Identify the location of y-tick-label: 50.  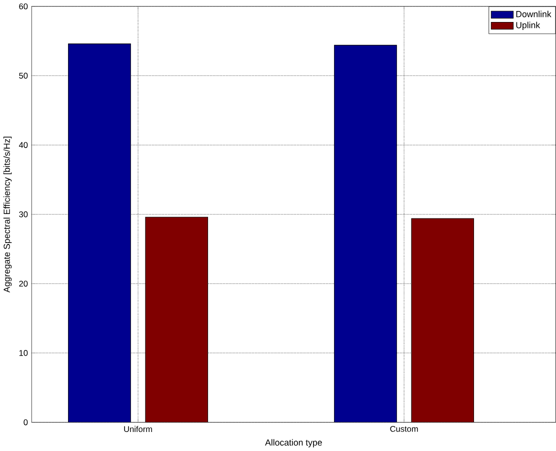
(23, 75).